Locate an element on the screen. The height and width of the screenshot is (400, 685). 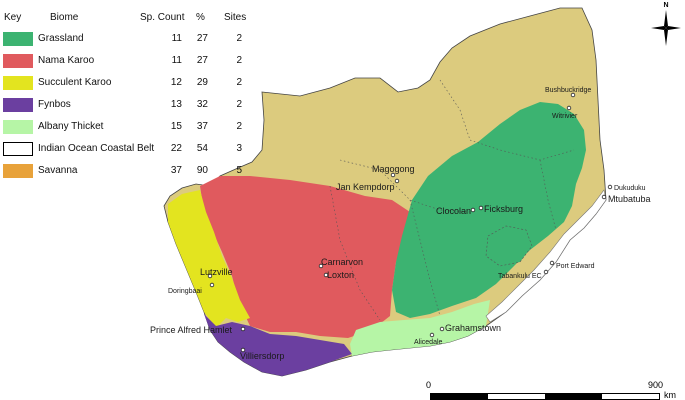
legend-pct: 32 is located at coordinates (202, 104).